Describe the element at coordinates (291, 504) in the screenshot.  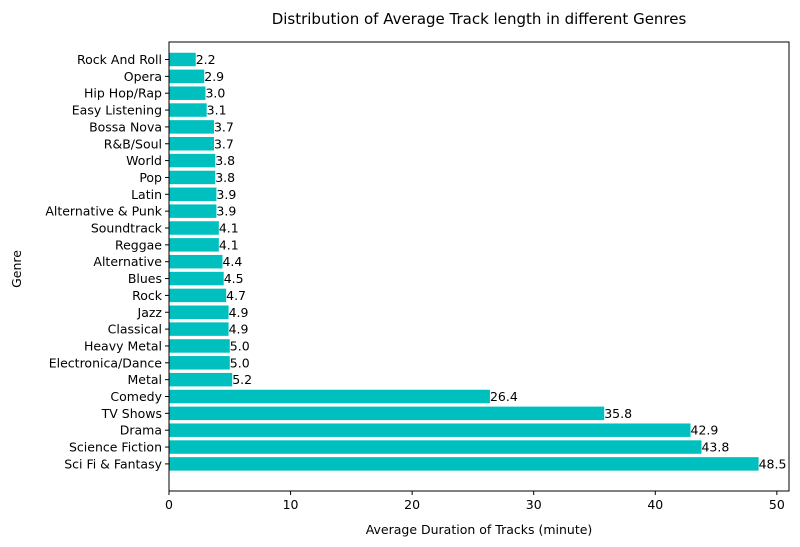
I see `x-tick-label: 10` at that location.